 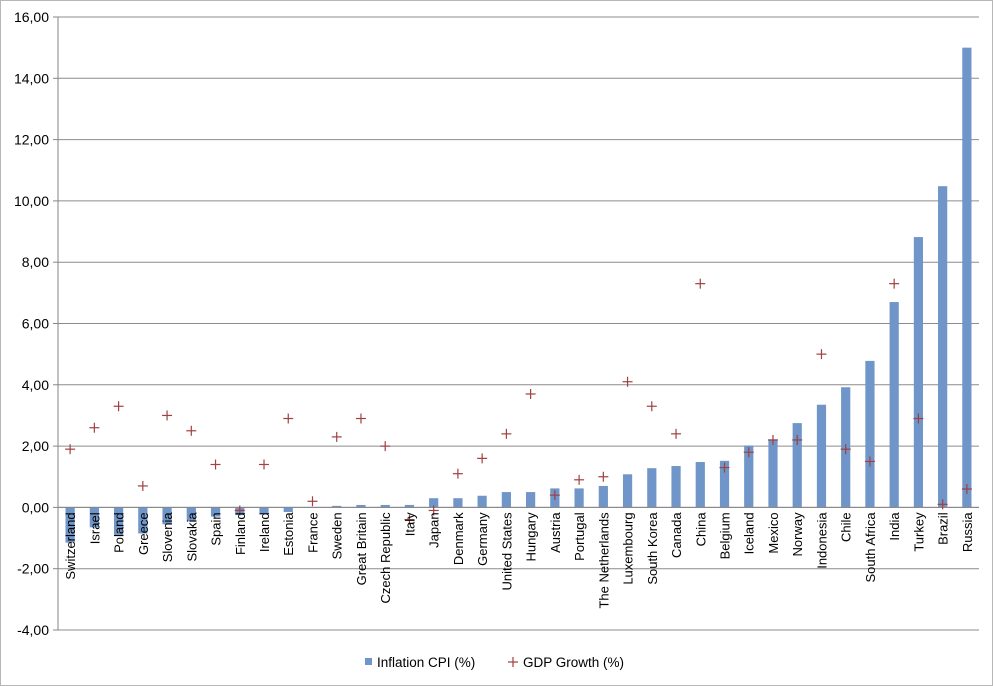 I want to click on category-label: Italy, so click(x=409, y=524).